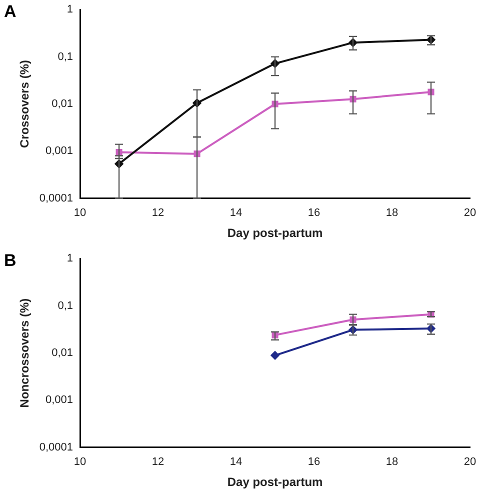 This screenshot has height=498, width=484. What do you see at coordinates (25, 353) in the screenshot?
I see `y-axis-title: Noncrossovers (%)` at bounding box center [25, 353].